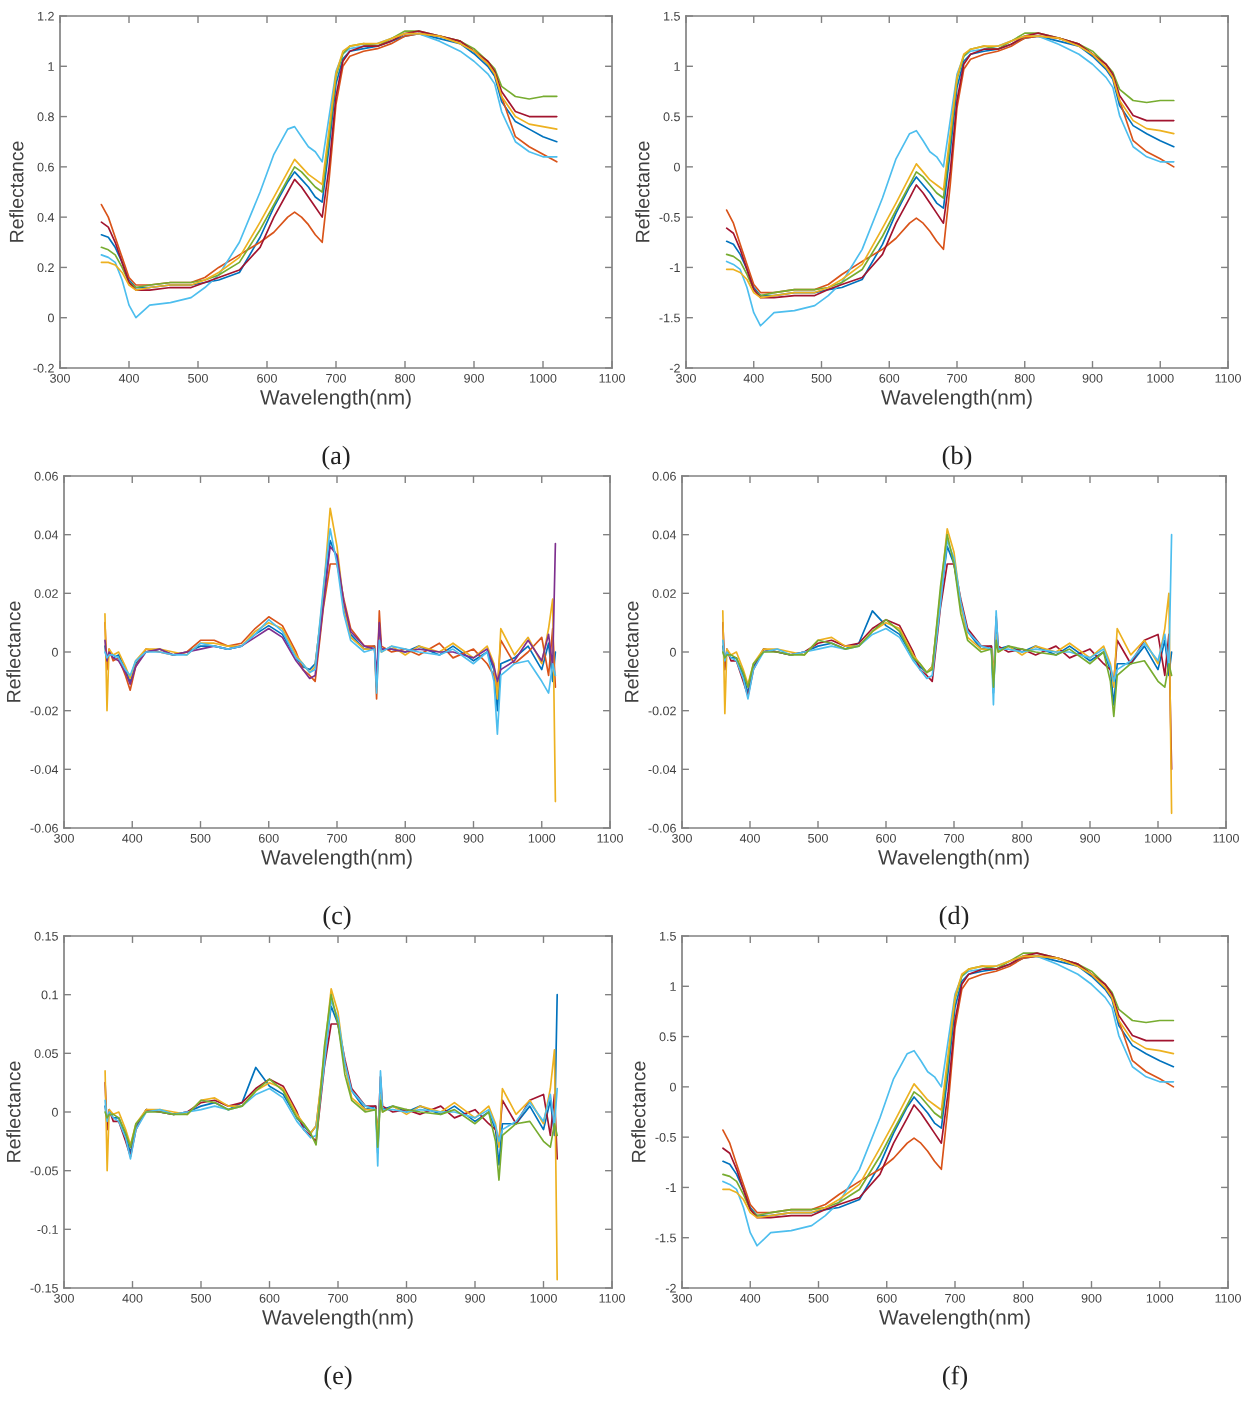 Image resolution: width=1248 pixels, height=1402 pixels. Describe the element at coordinates (957, 457) in the screenshot. I see `text: (b)` at that location.